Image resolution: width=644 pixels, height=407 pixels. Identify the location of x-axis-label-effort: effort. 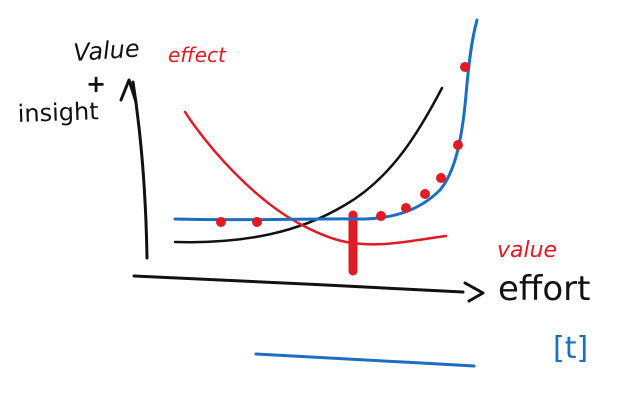
(544, 289).